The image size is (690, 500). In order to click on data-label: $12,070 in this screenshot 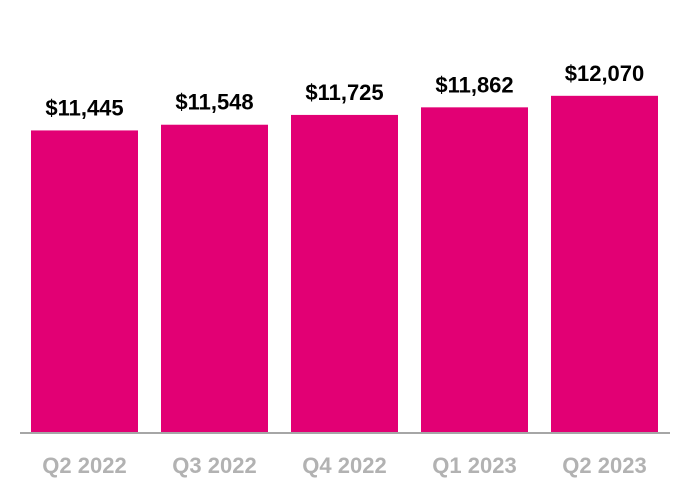, I will do `click(605, 73)`.